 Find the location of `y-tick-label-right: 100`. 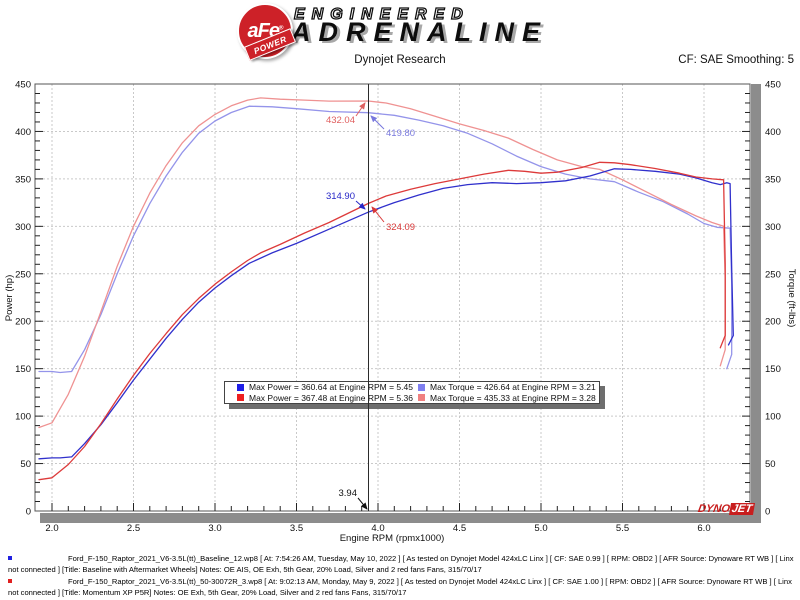

y-tick-label-right: 100 is located at coordinates (773, 417).